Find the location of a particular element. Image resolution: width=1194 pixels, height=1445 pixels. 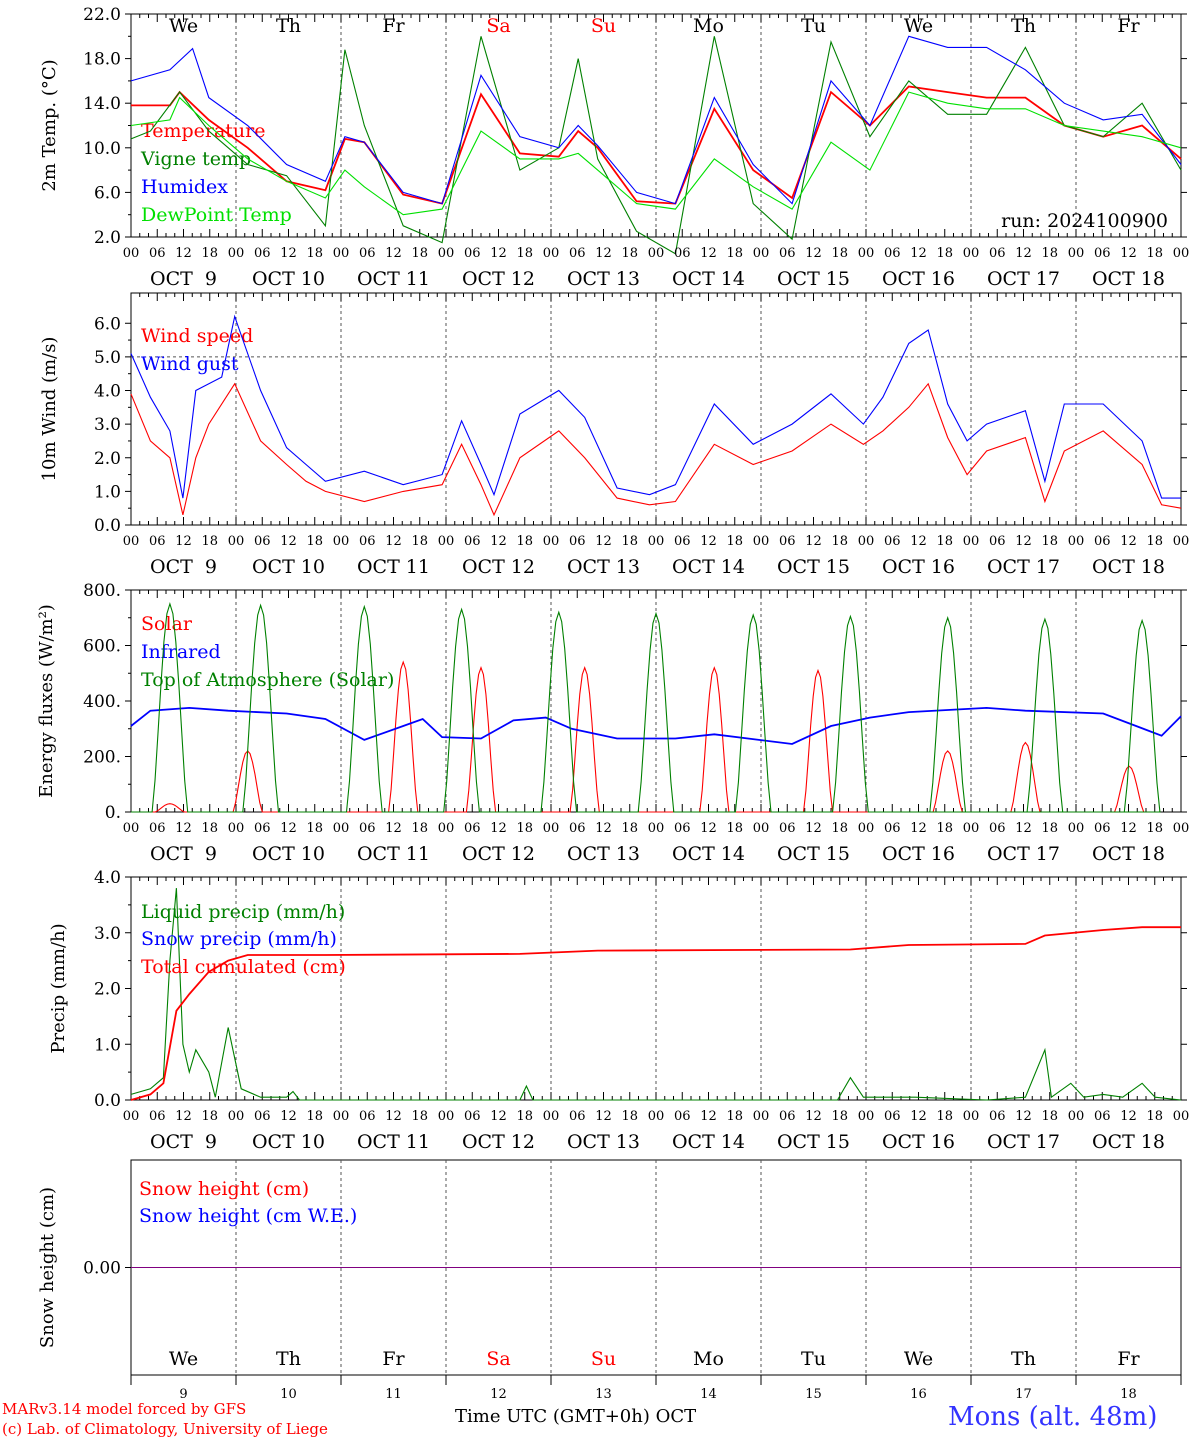

legend-entry: Infrared is located at coordinates (181, 652).